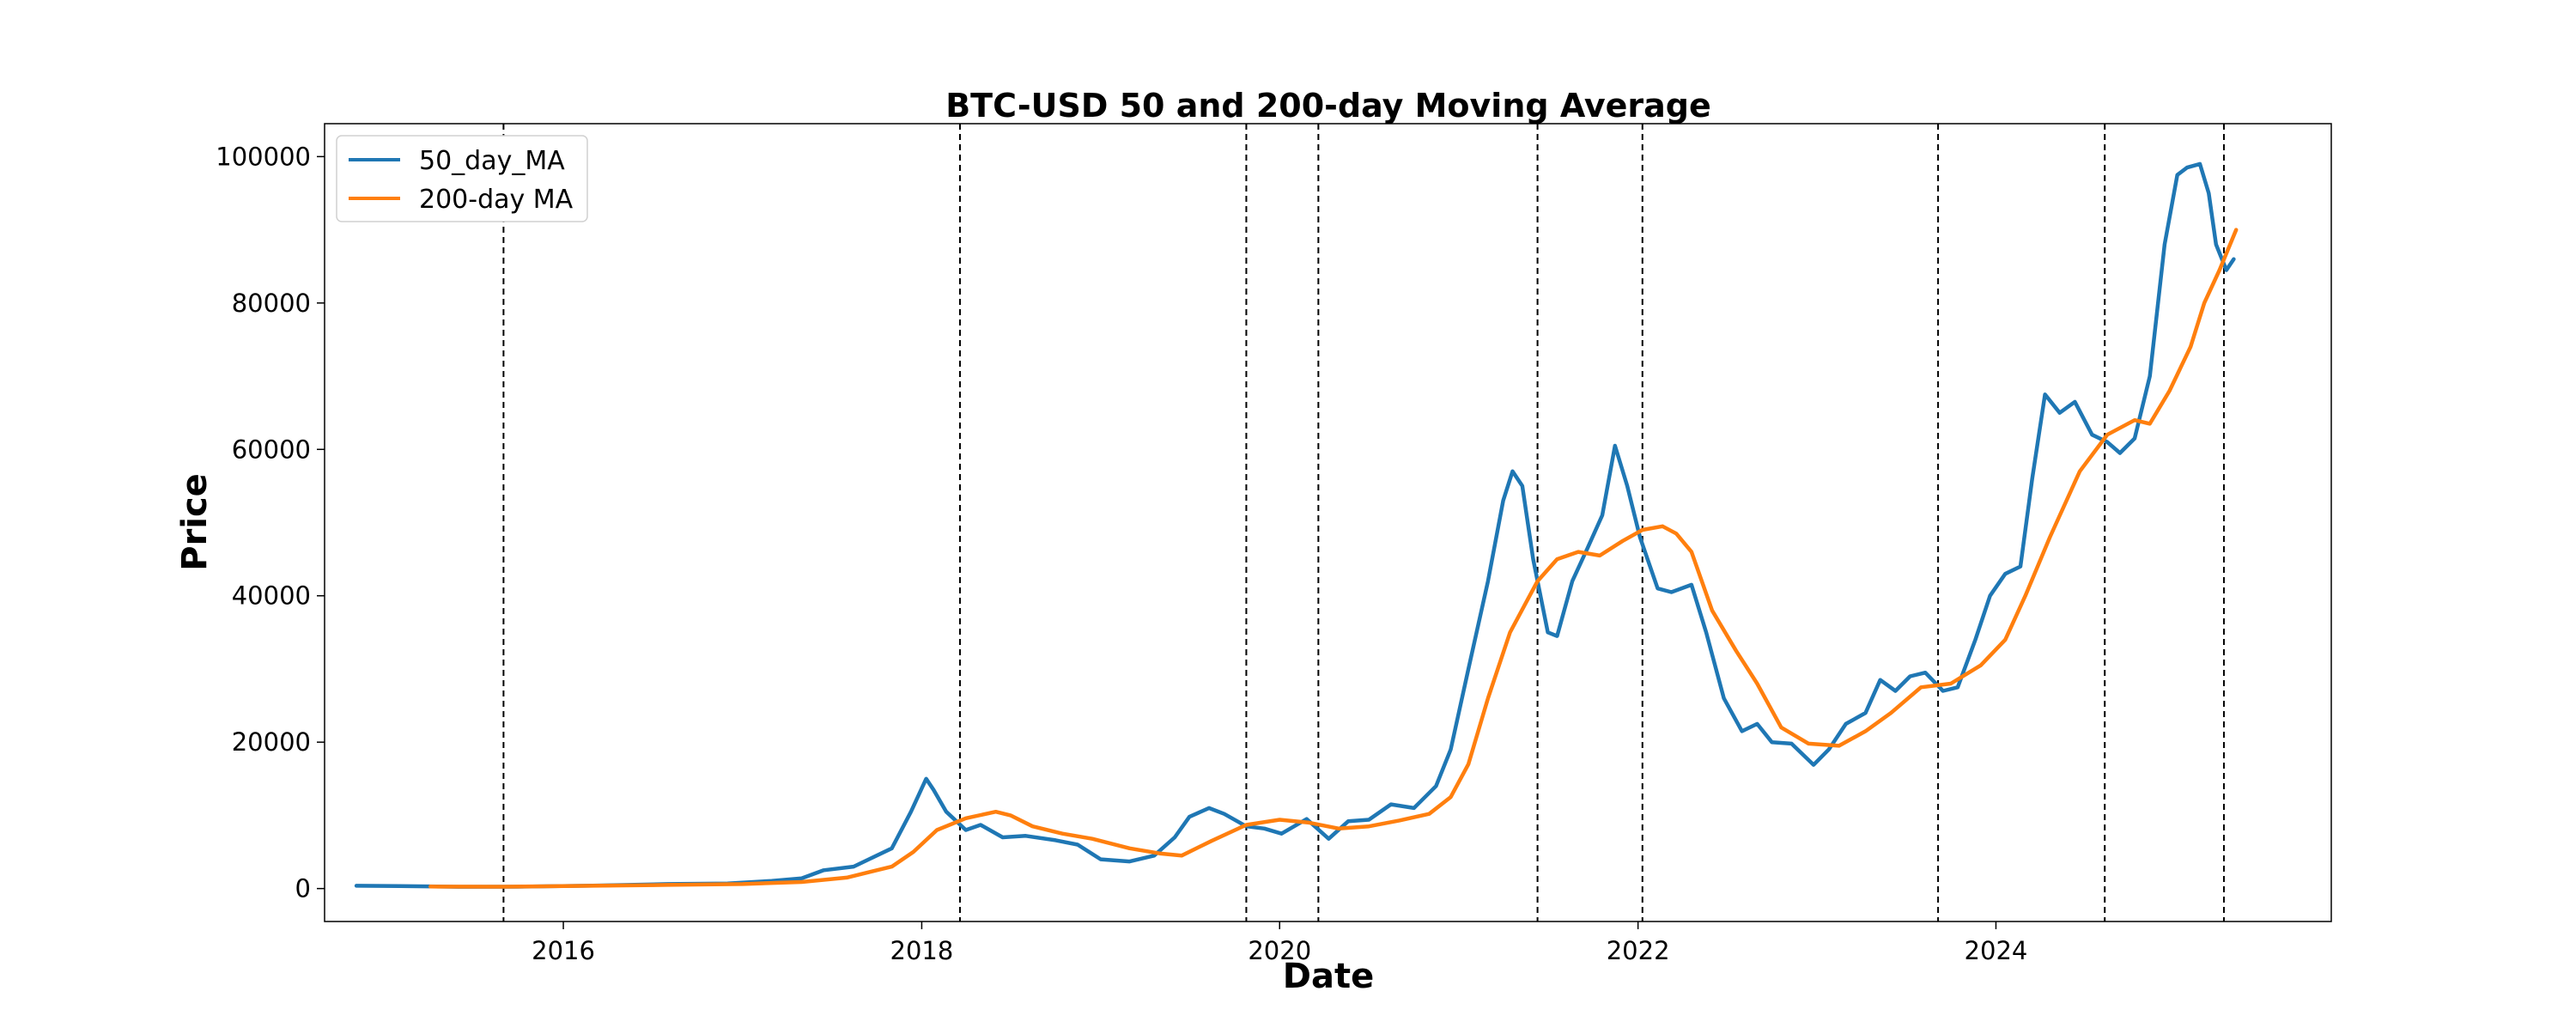  I want to click on x-tick-label: 2022, so click(1638, 950).